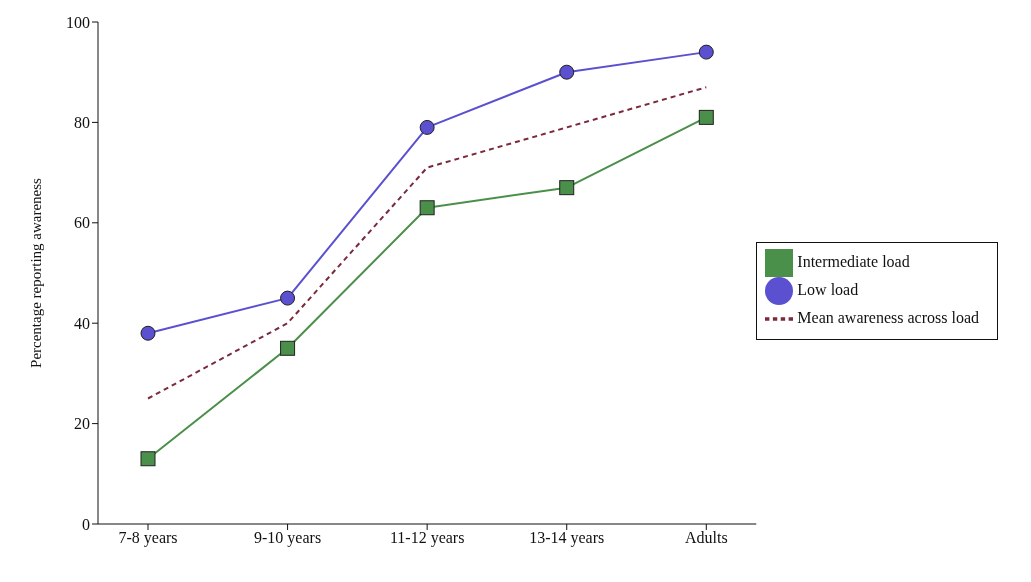 The width and height of the screenshot is (1031, 582). I want to click on y-tick-label: 40, so click(82, 323).